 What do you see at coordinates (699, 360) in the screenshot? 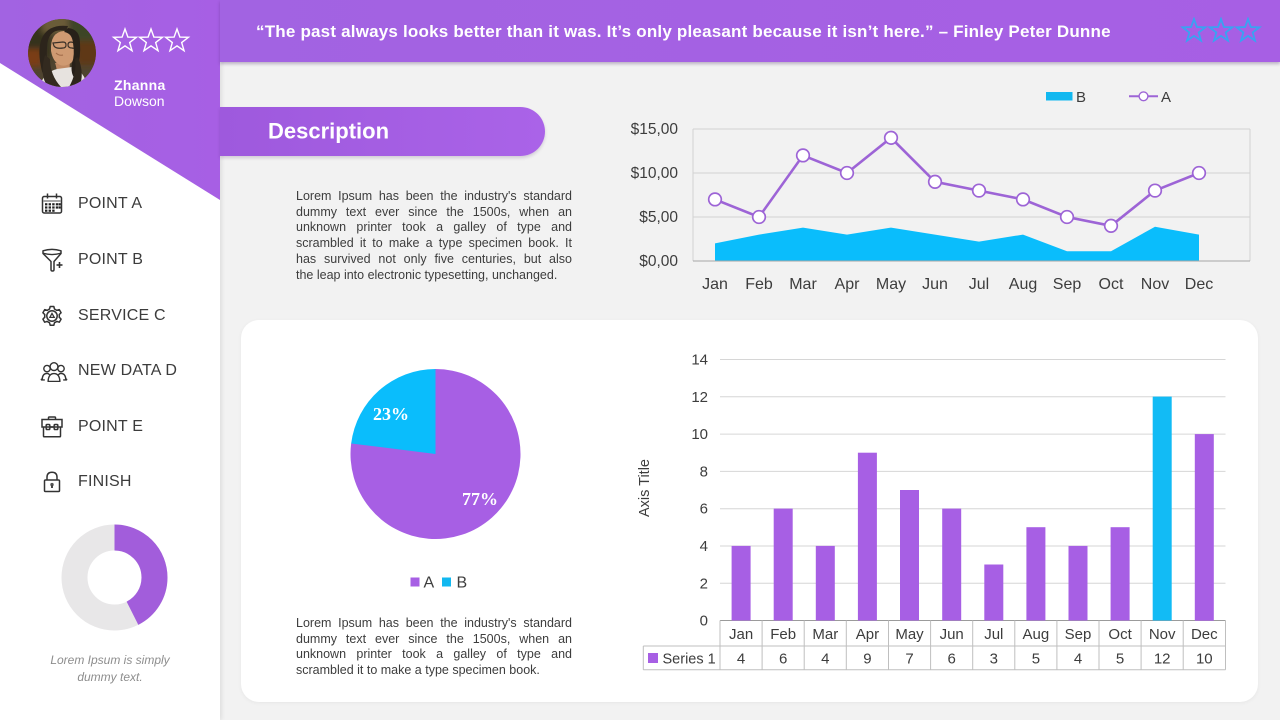
I see `svg-text: 14` at bounding box center [699, 360].